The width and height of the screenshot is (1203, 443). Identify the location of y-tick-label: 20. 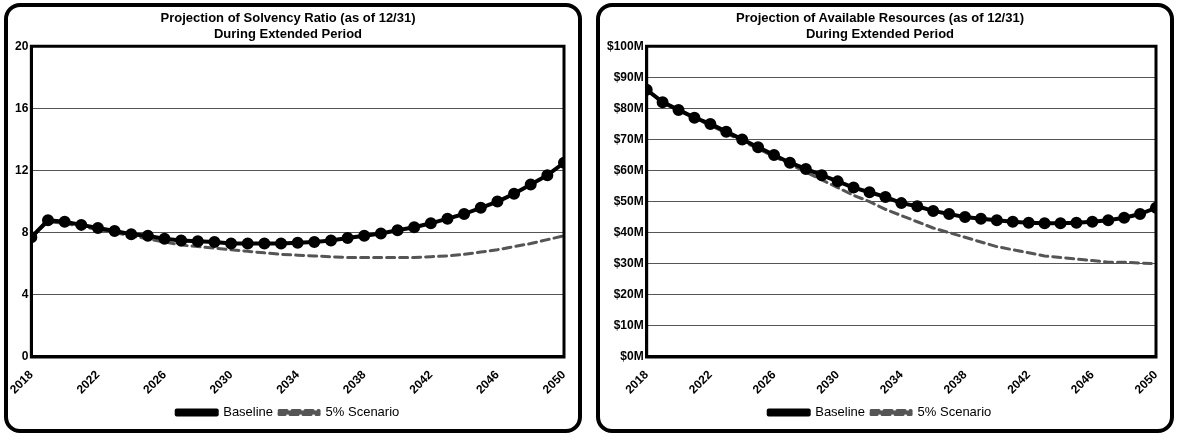
(21, 45).